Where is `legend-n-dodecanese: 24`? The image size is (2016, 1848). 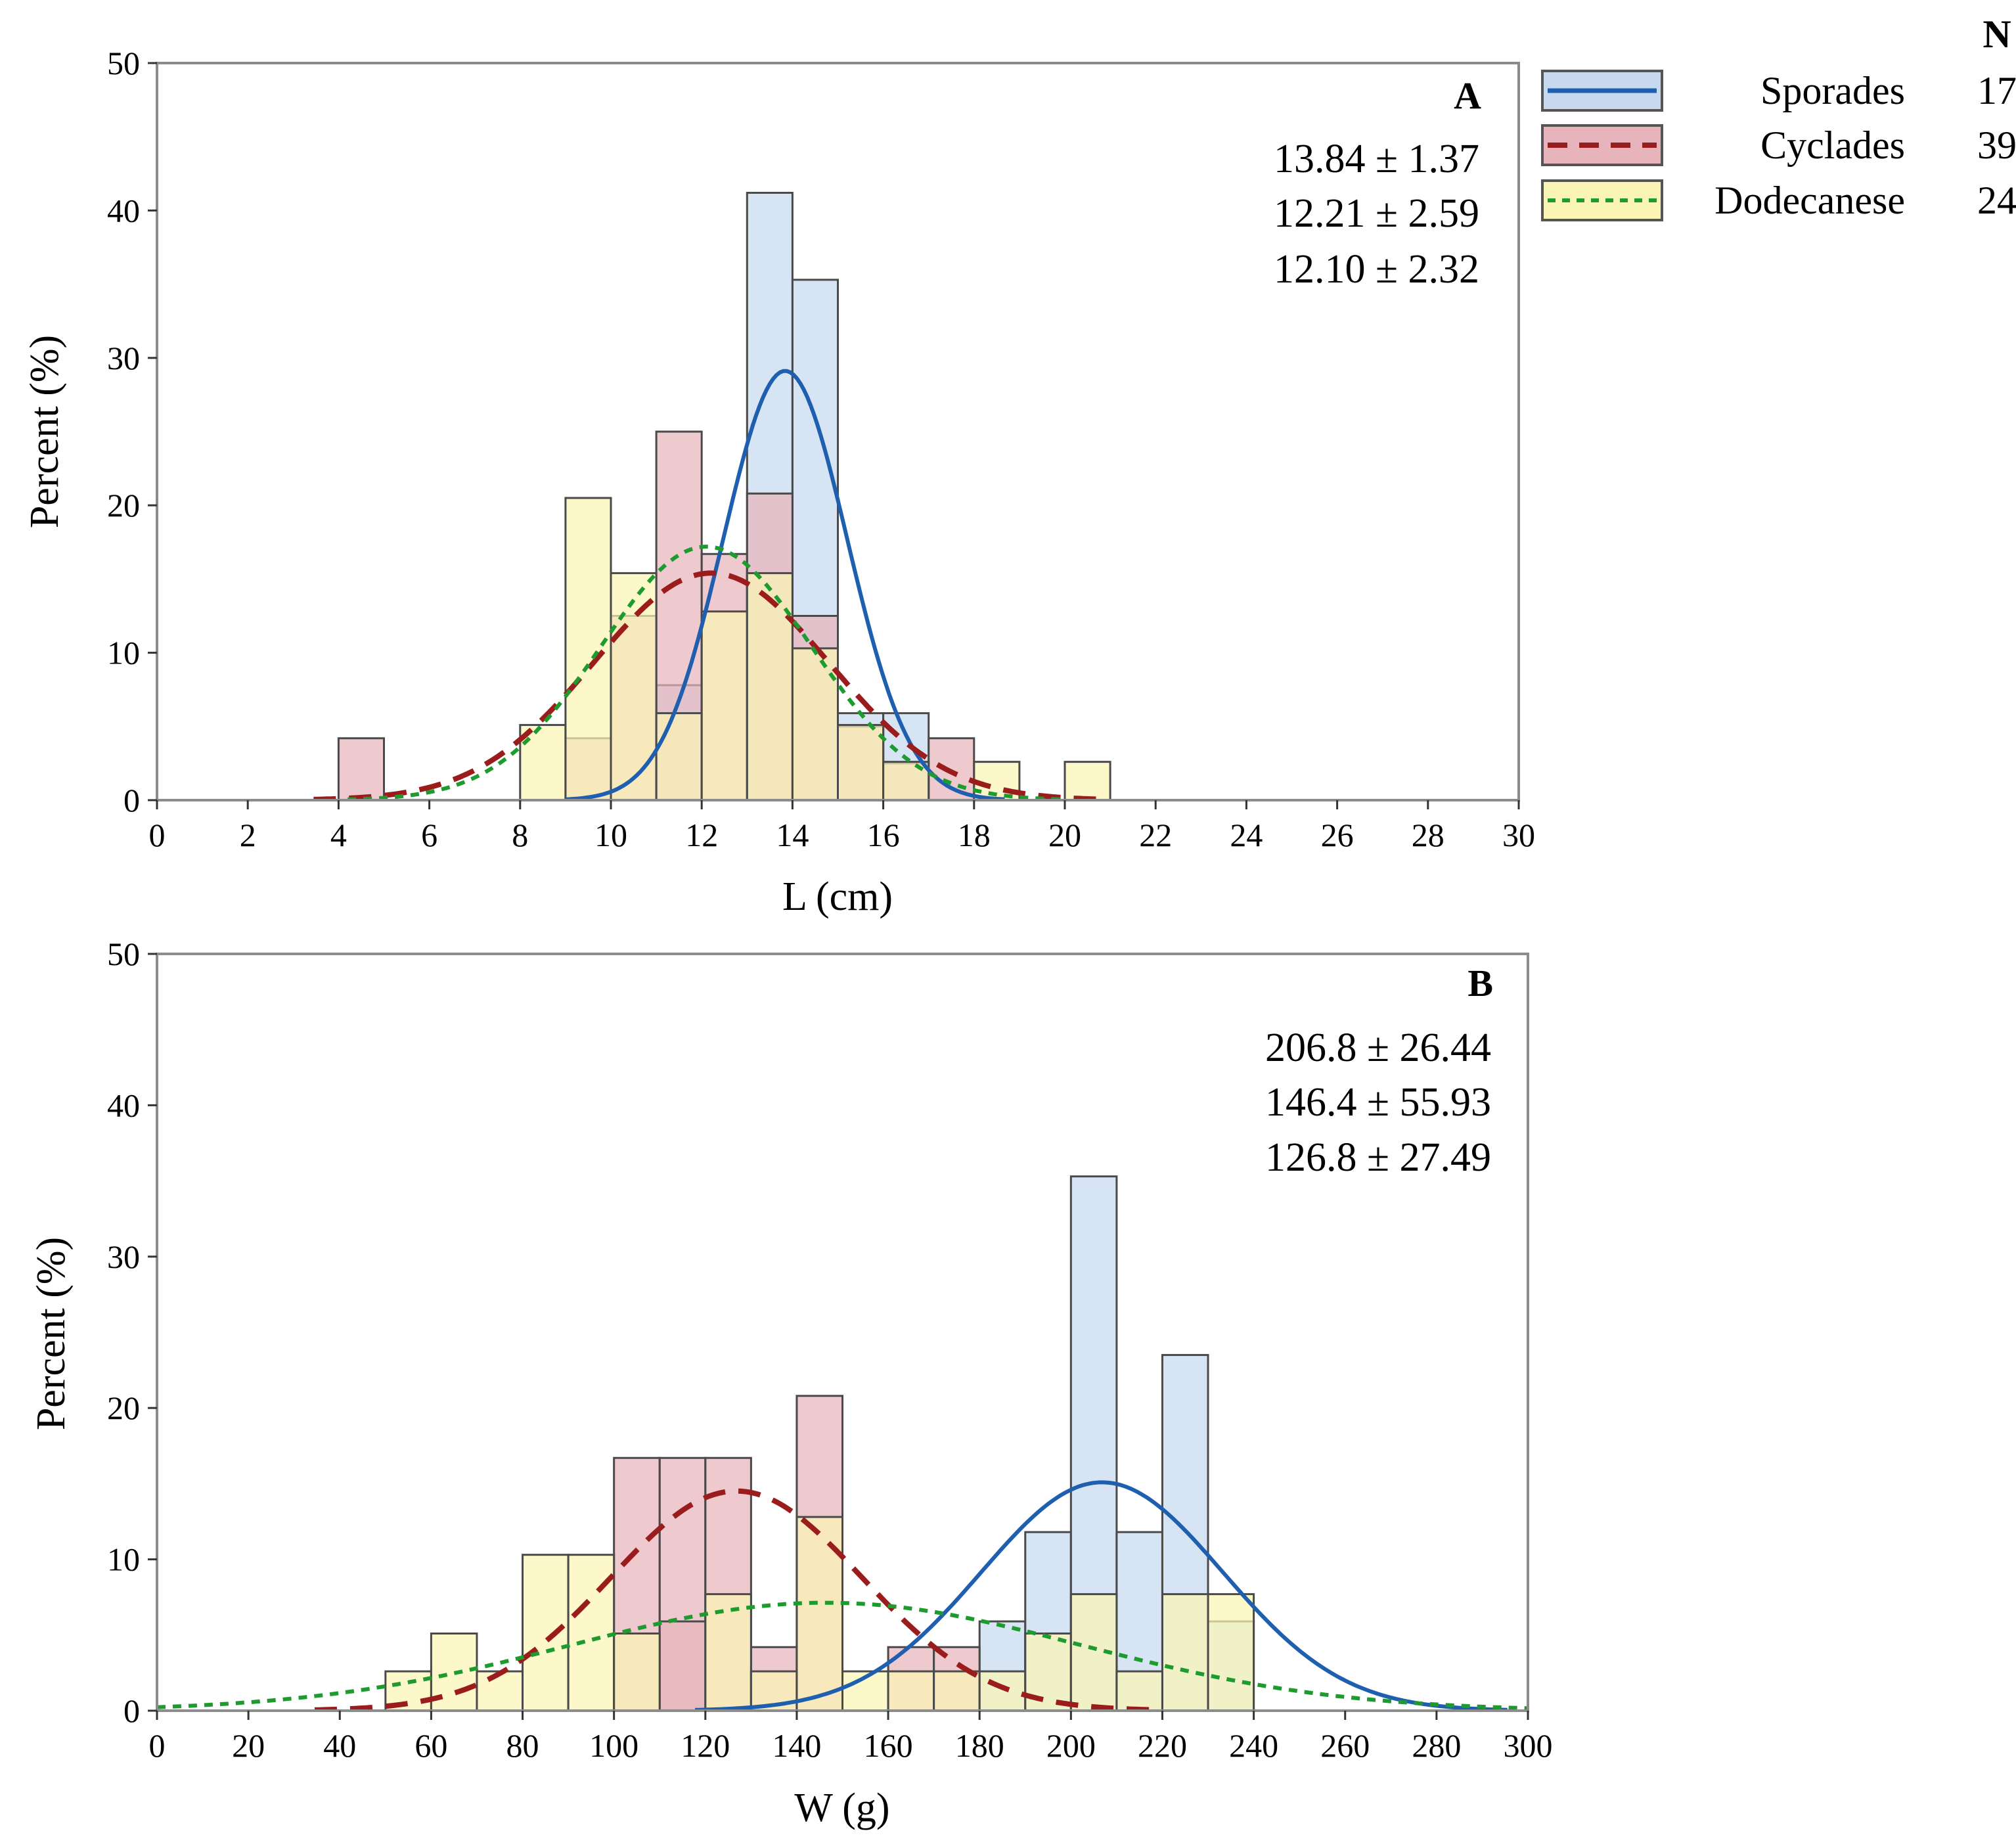 legend-n-dodecanese: 24 is located at coordinates (1996, 200).